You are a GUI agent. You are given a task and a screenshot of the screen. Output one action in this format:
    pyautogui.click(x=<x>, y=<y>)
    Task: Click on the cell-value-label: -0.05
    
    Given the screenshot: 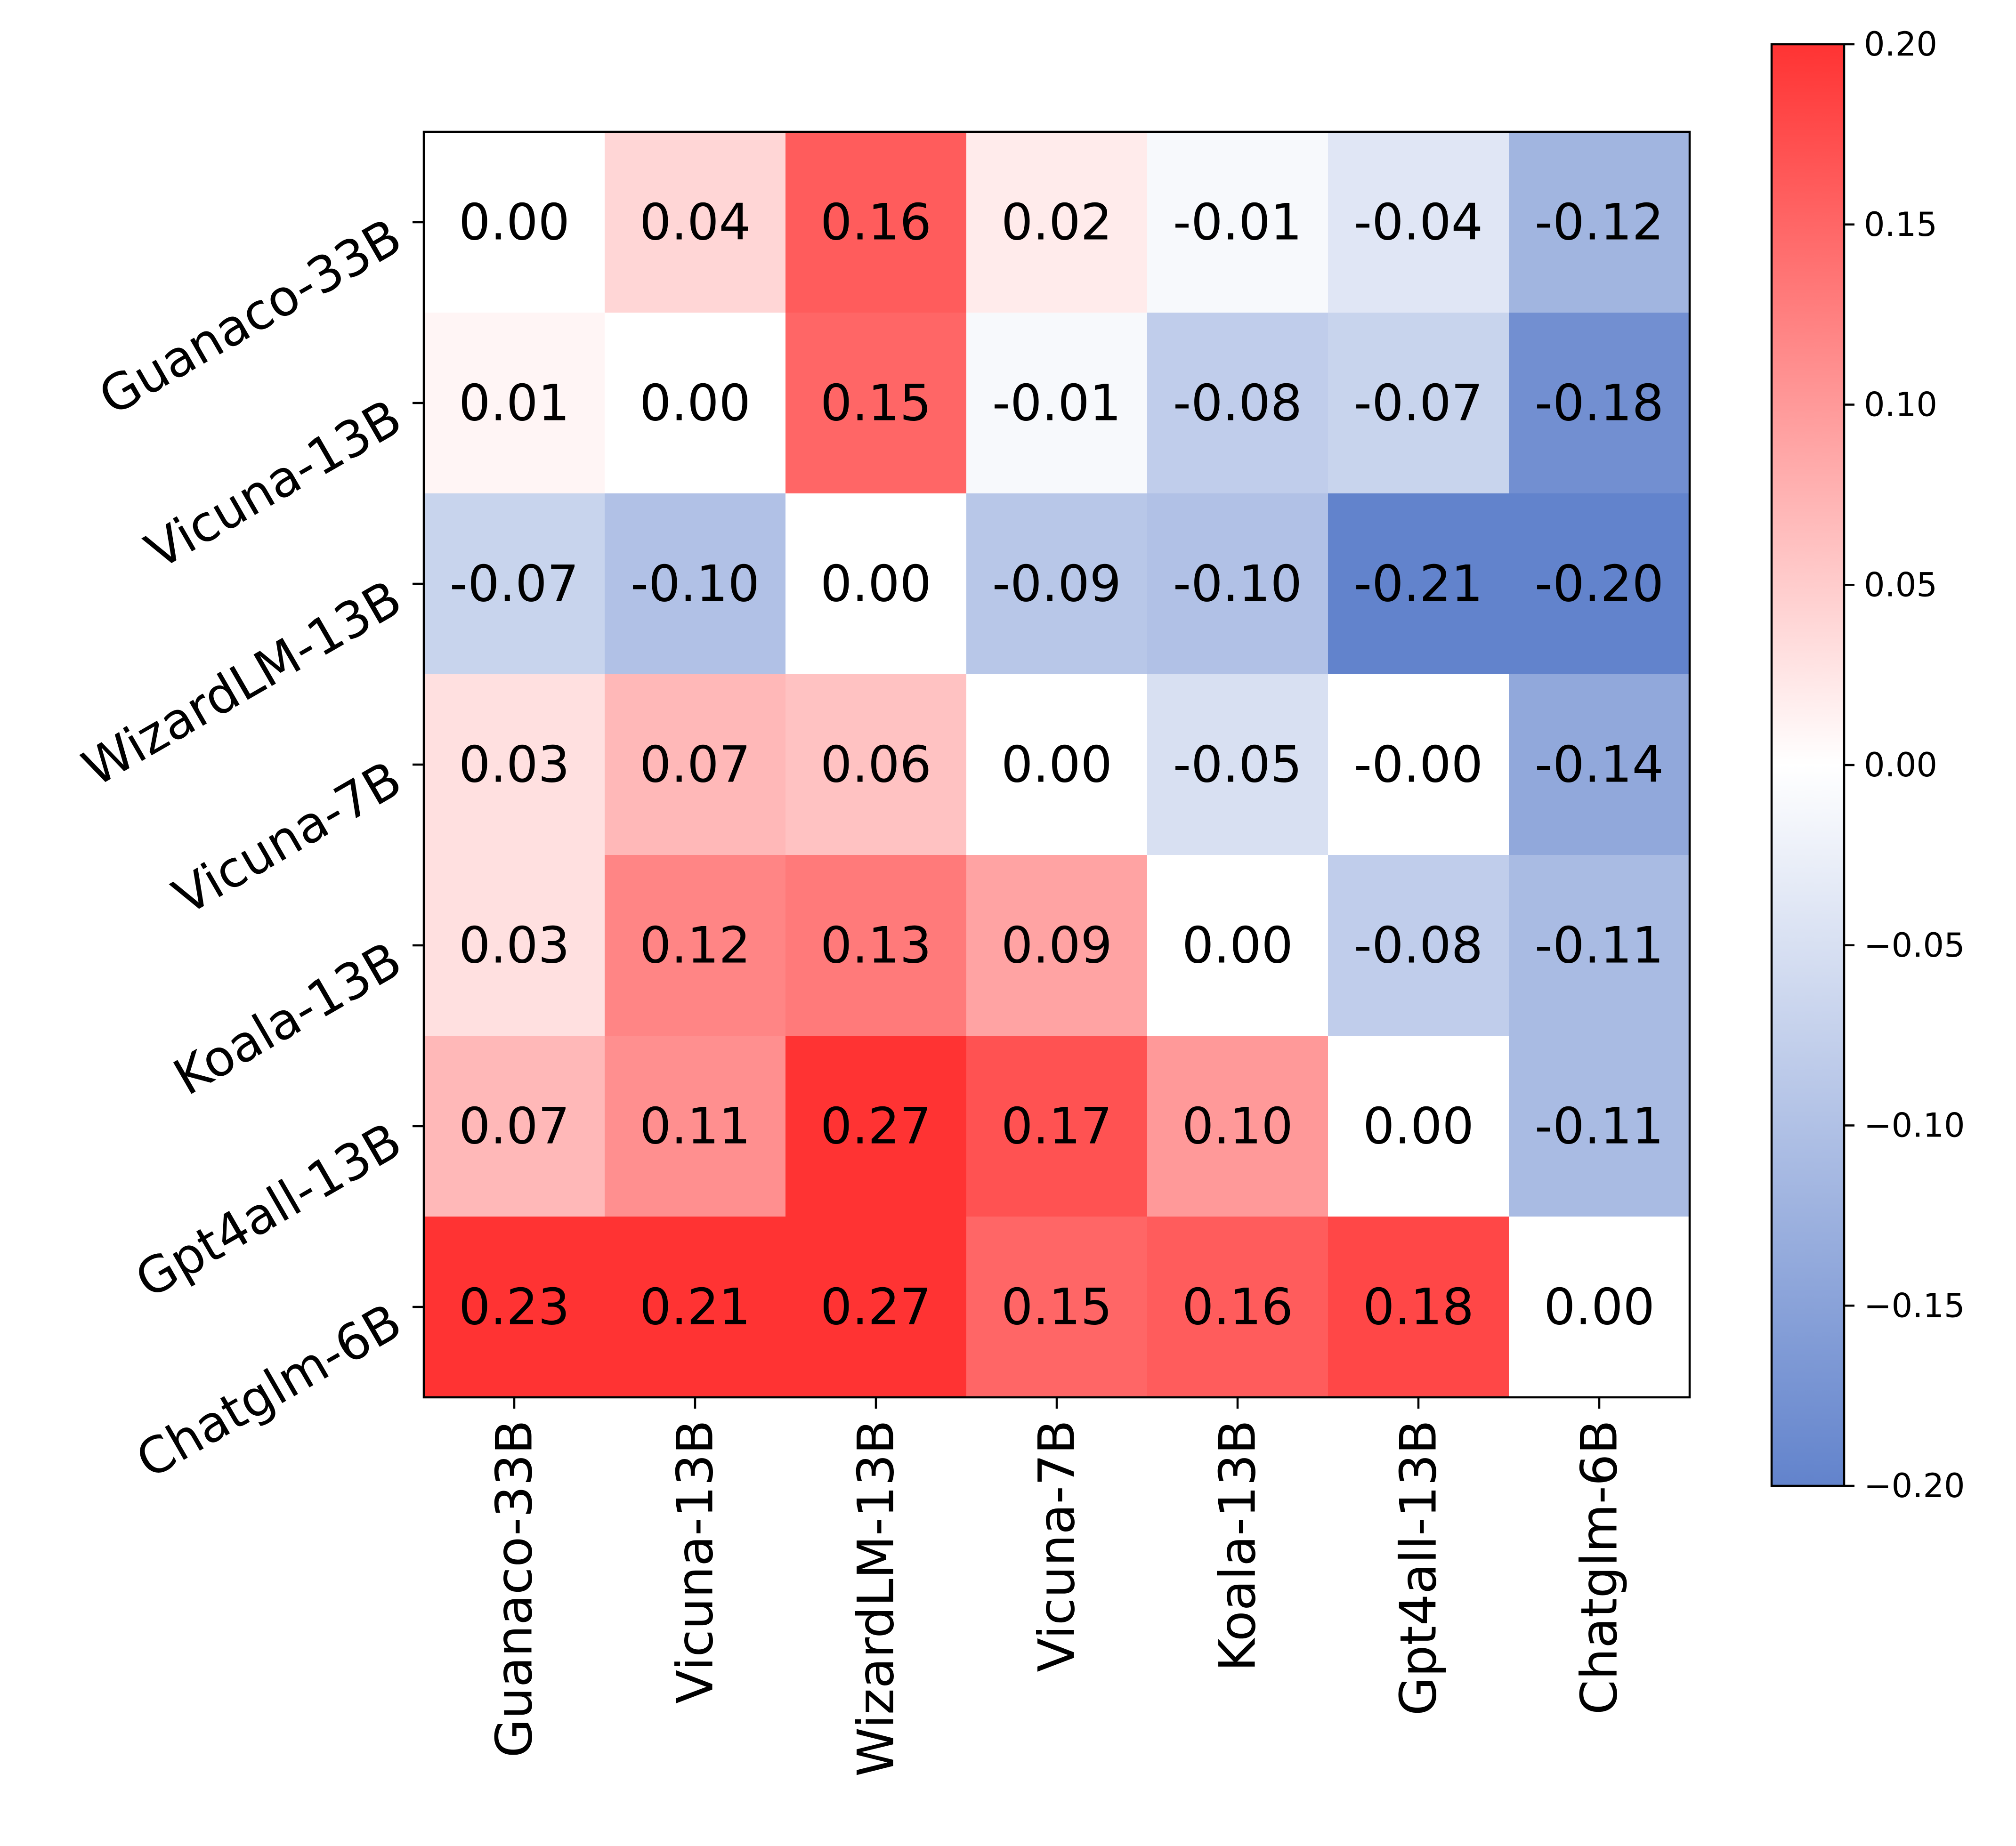 What is the action you would take?
    pyautogui.click(x=1237, y=765)
    